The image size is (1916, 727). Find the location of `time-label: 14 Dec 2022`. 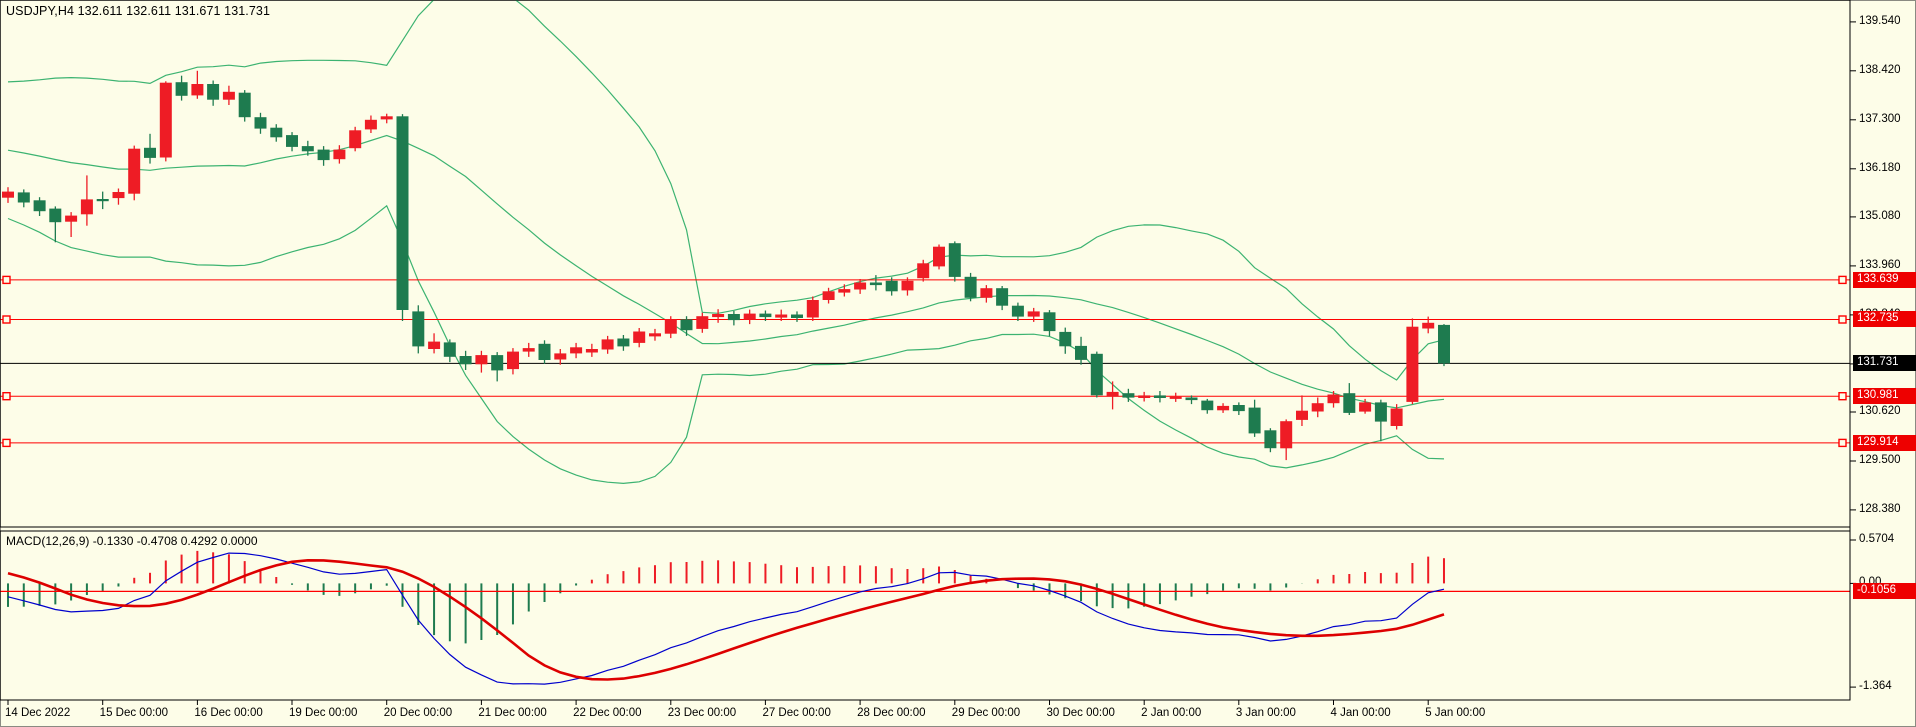

time-label: 14 Dec 2022 is located at coordinates (38, 713).